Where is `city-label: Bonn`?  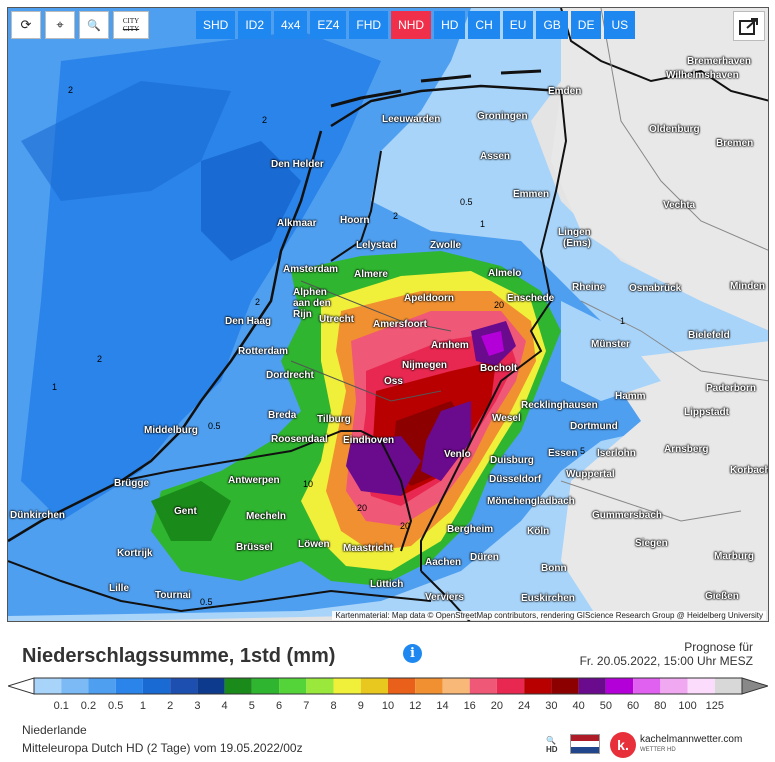 city-label: Bonn is located at coordinates (554, 568).